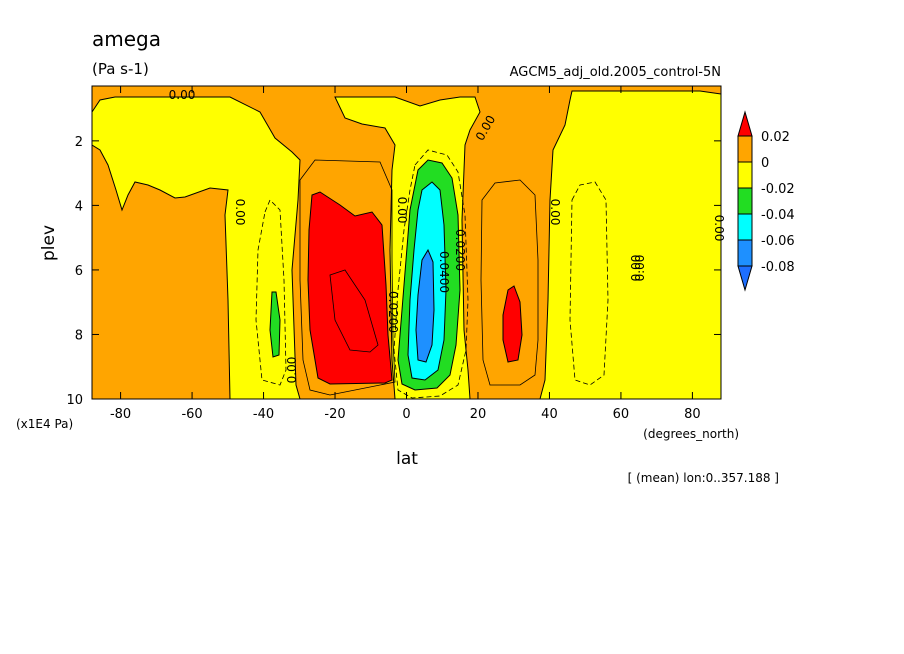  What do you see at coordinates (407, 459) in the screenshot?
I see `x-axis-title: lat` at bounding box center [407, 459].